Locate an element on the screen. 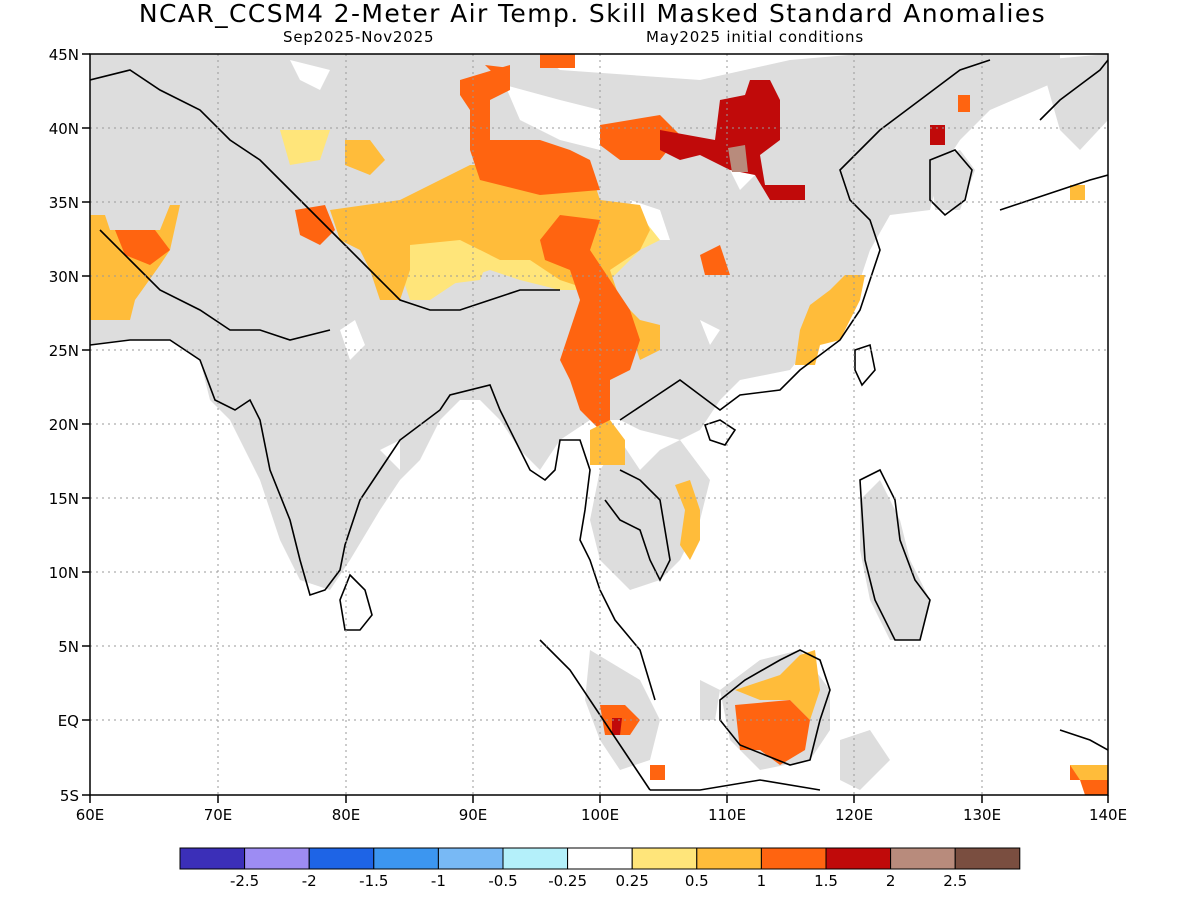 The image size is (1200, 900). colorbar-label: 2 is located at coordinates (891, 881).